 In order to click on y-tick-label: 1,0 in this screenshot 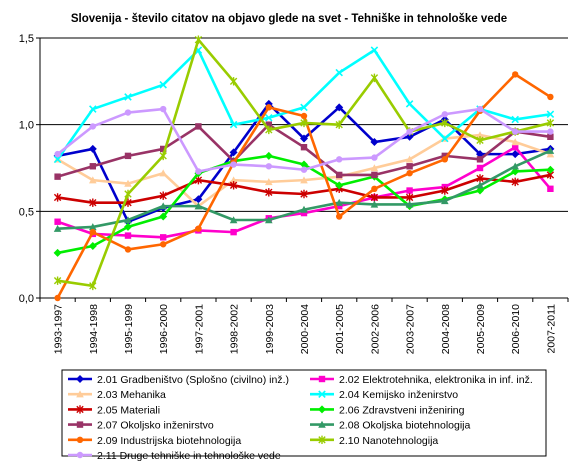, I will do `click(26, 126)`.